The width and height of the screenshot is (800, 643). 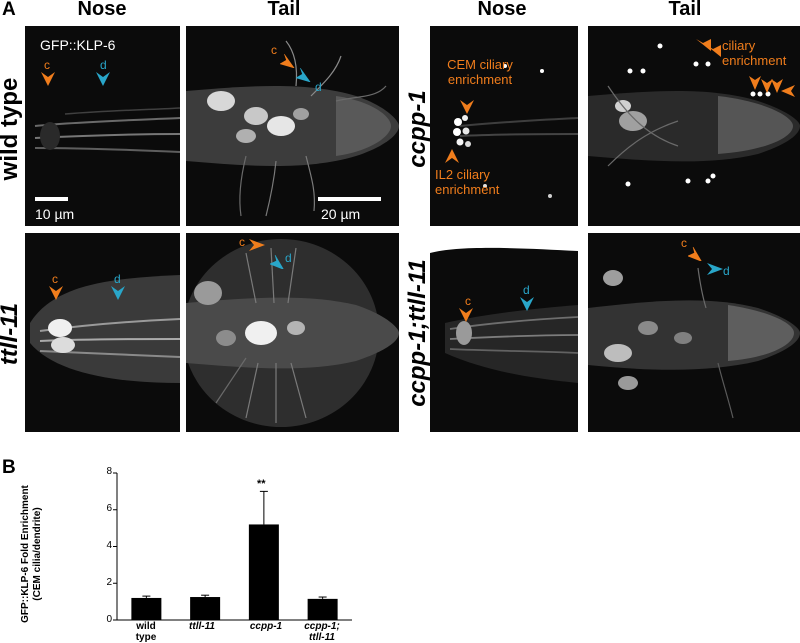 I want to click on column-header-tail-left: Tail, so click(x=284, y=10).